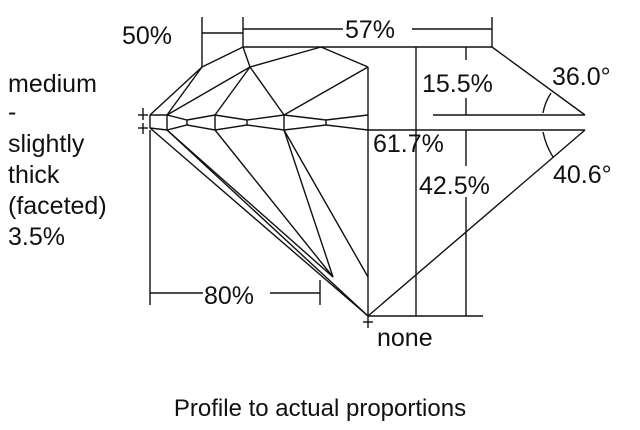 The image size is (640, 430). I want to click on girdle-label-line: slightly, so click(46, 144).